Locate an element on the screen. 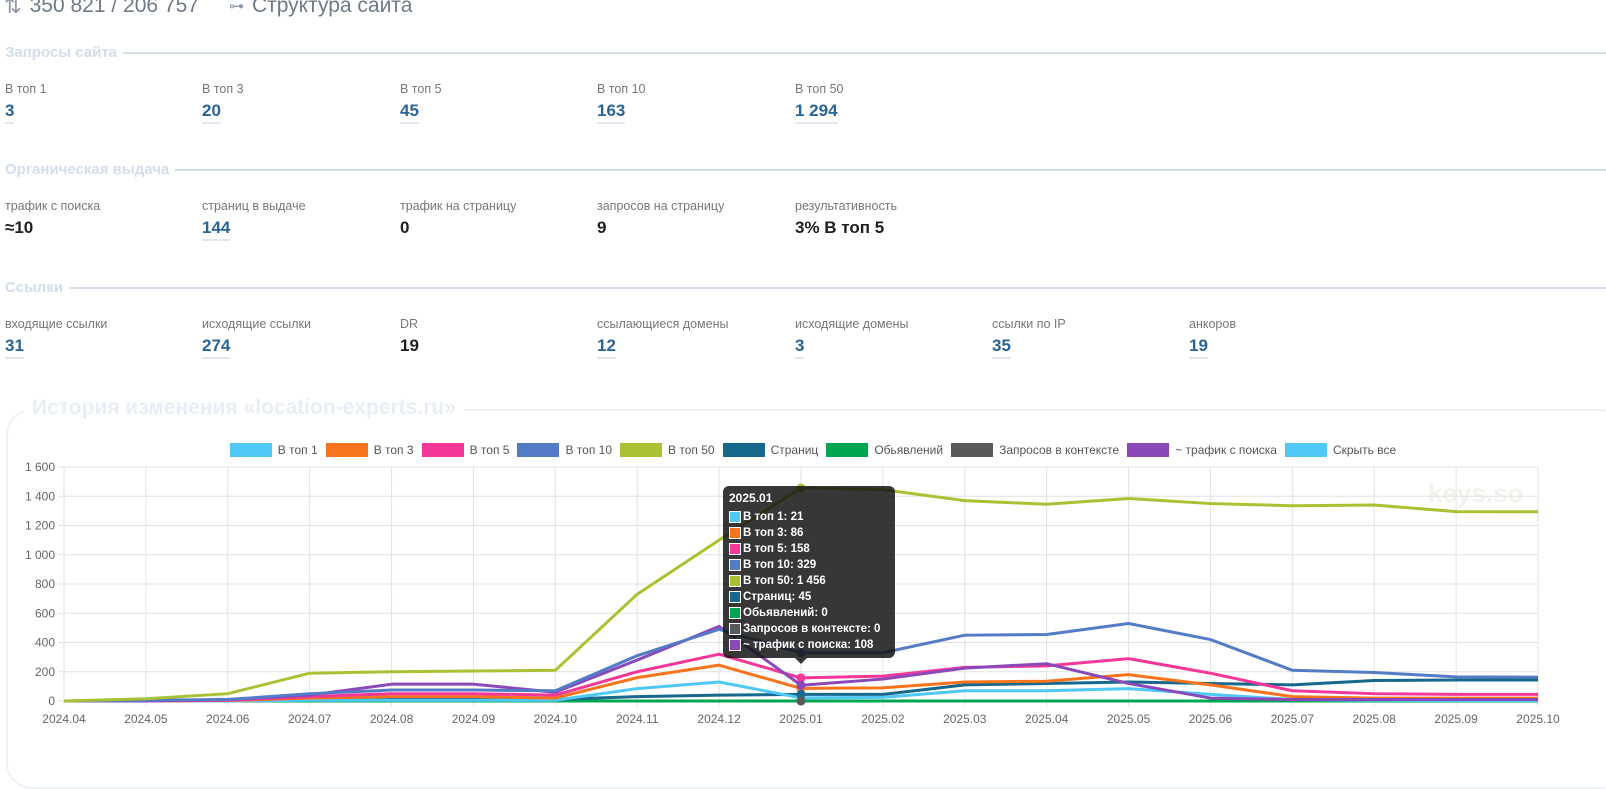 Image resolution: width=1606 pixels, height=789 pixels. x-tick-label: 2025.05 is located at coordinates (1129, 719).